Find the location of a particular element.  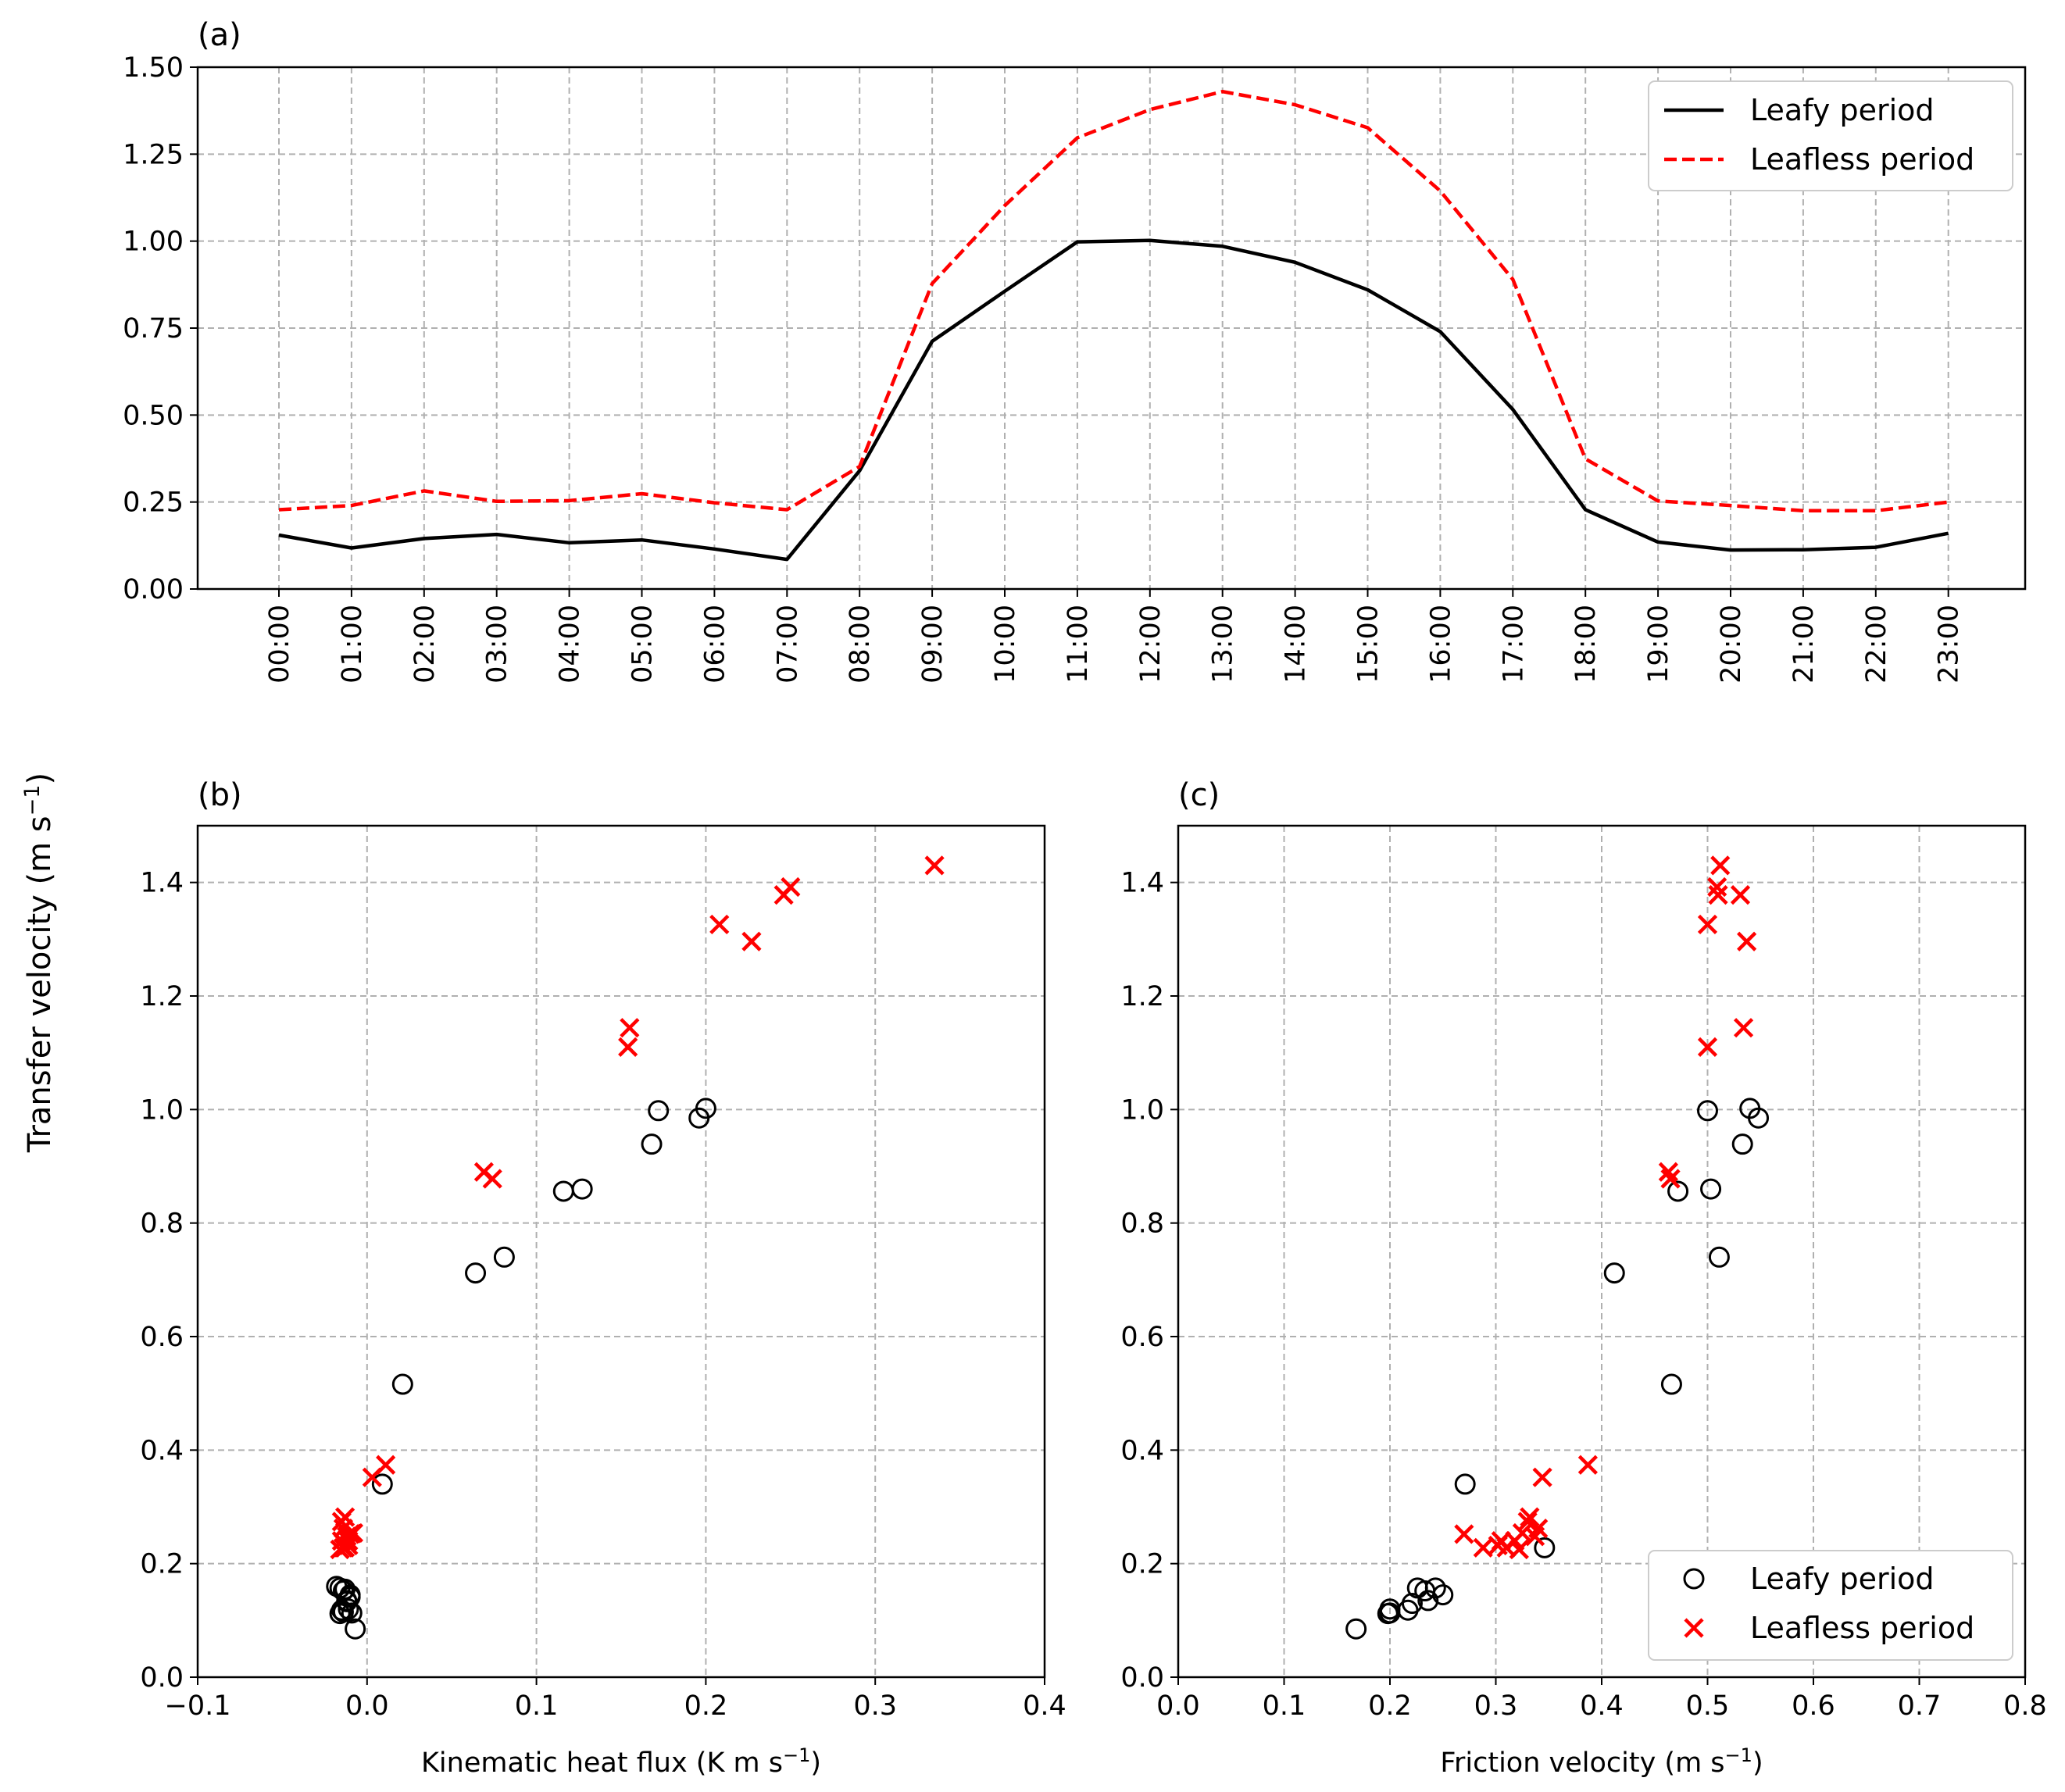

legend: Leafy period Leafless period is located at coordinates (1830, 135).